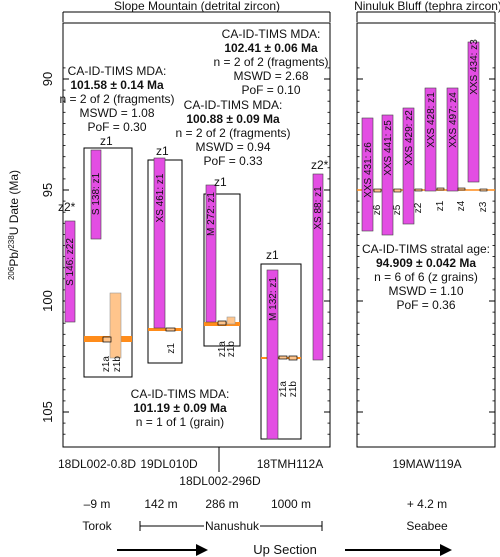 The width and height of the screenshot is (500, 557). Describe the element at coordinates (266, 504) in the screenshot. I see `heights: –9 m 142 m 286 m 1000 m + 4.2 m` at that location.